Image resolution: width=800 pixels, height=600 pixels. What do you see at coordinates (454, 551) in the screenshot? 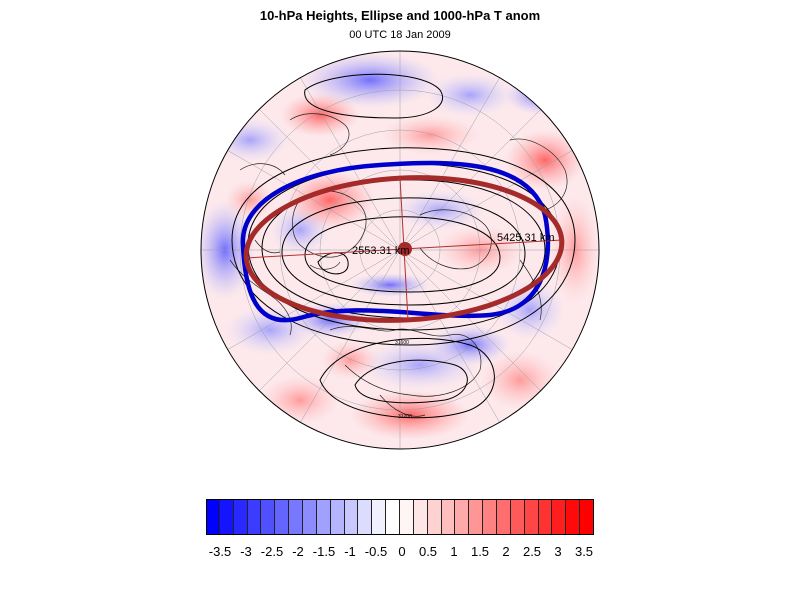
I see `colorbar-tick-label: 1` at bounding box center [454, 551].